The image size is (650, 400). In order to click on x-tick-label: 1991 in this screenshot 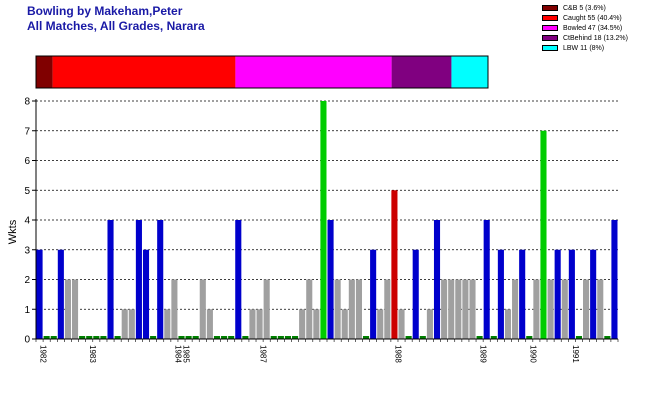, I will do `click(575, 354)`.